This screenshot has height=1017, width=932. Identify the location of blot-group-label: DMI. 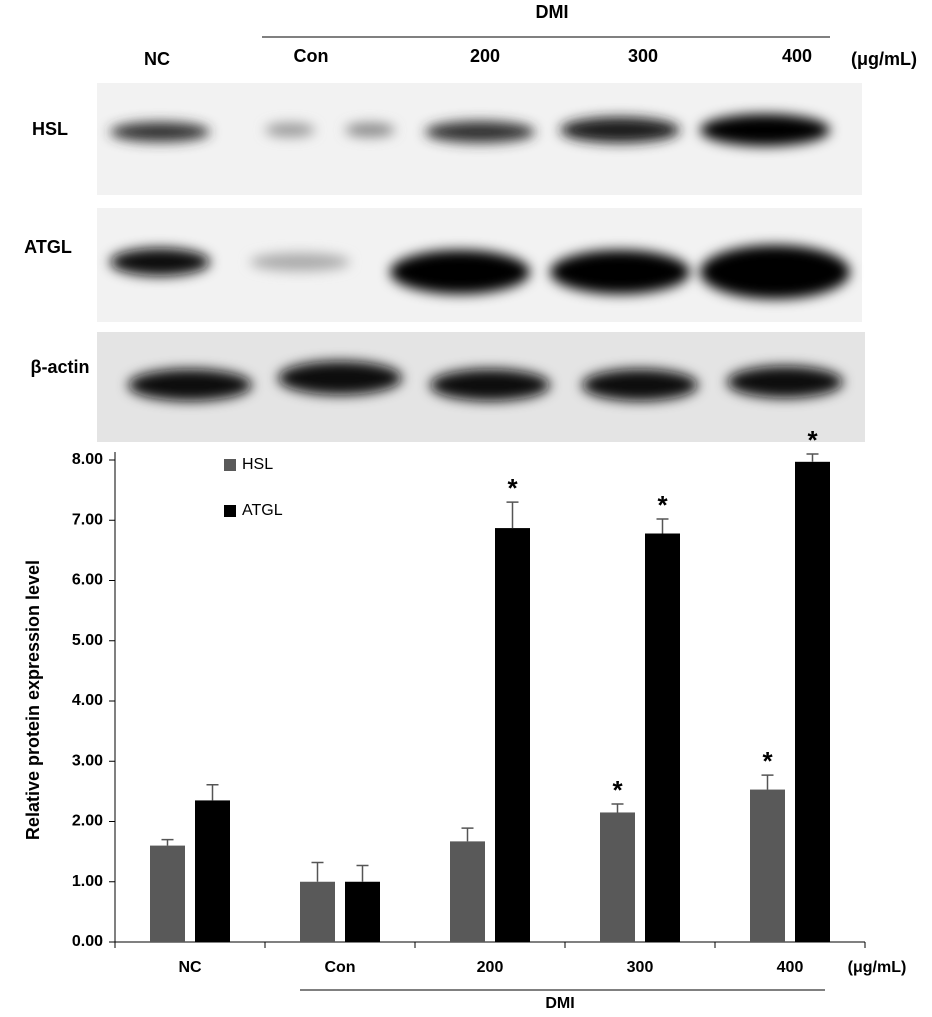
(552, 12).